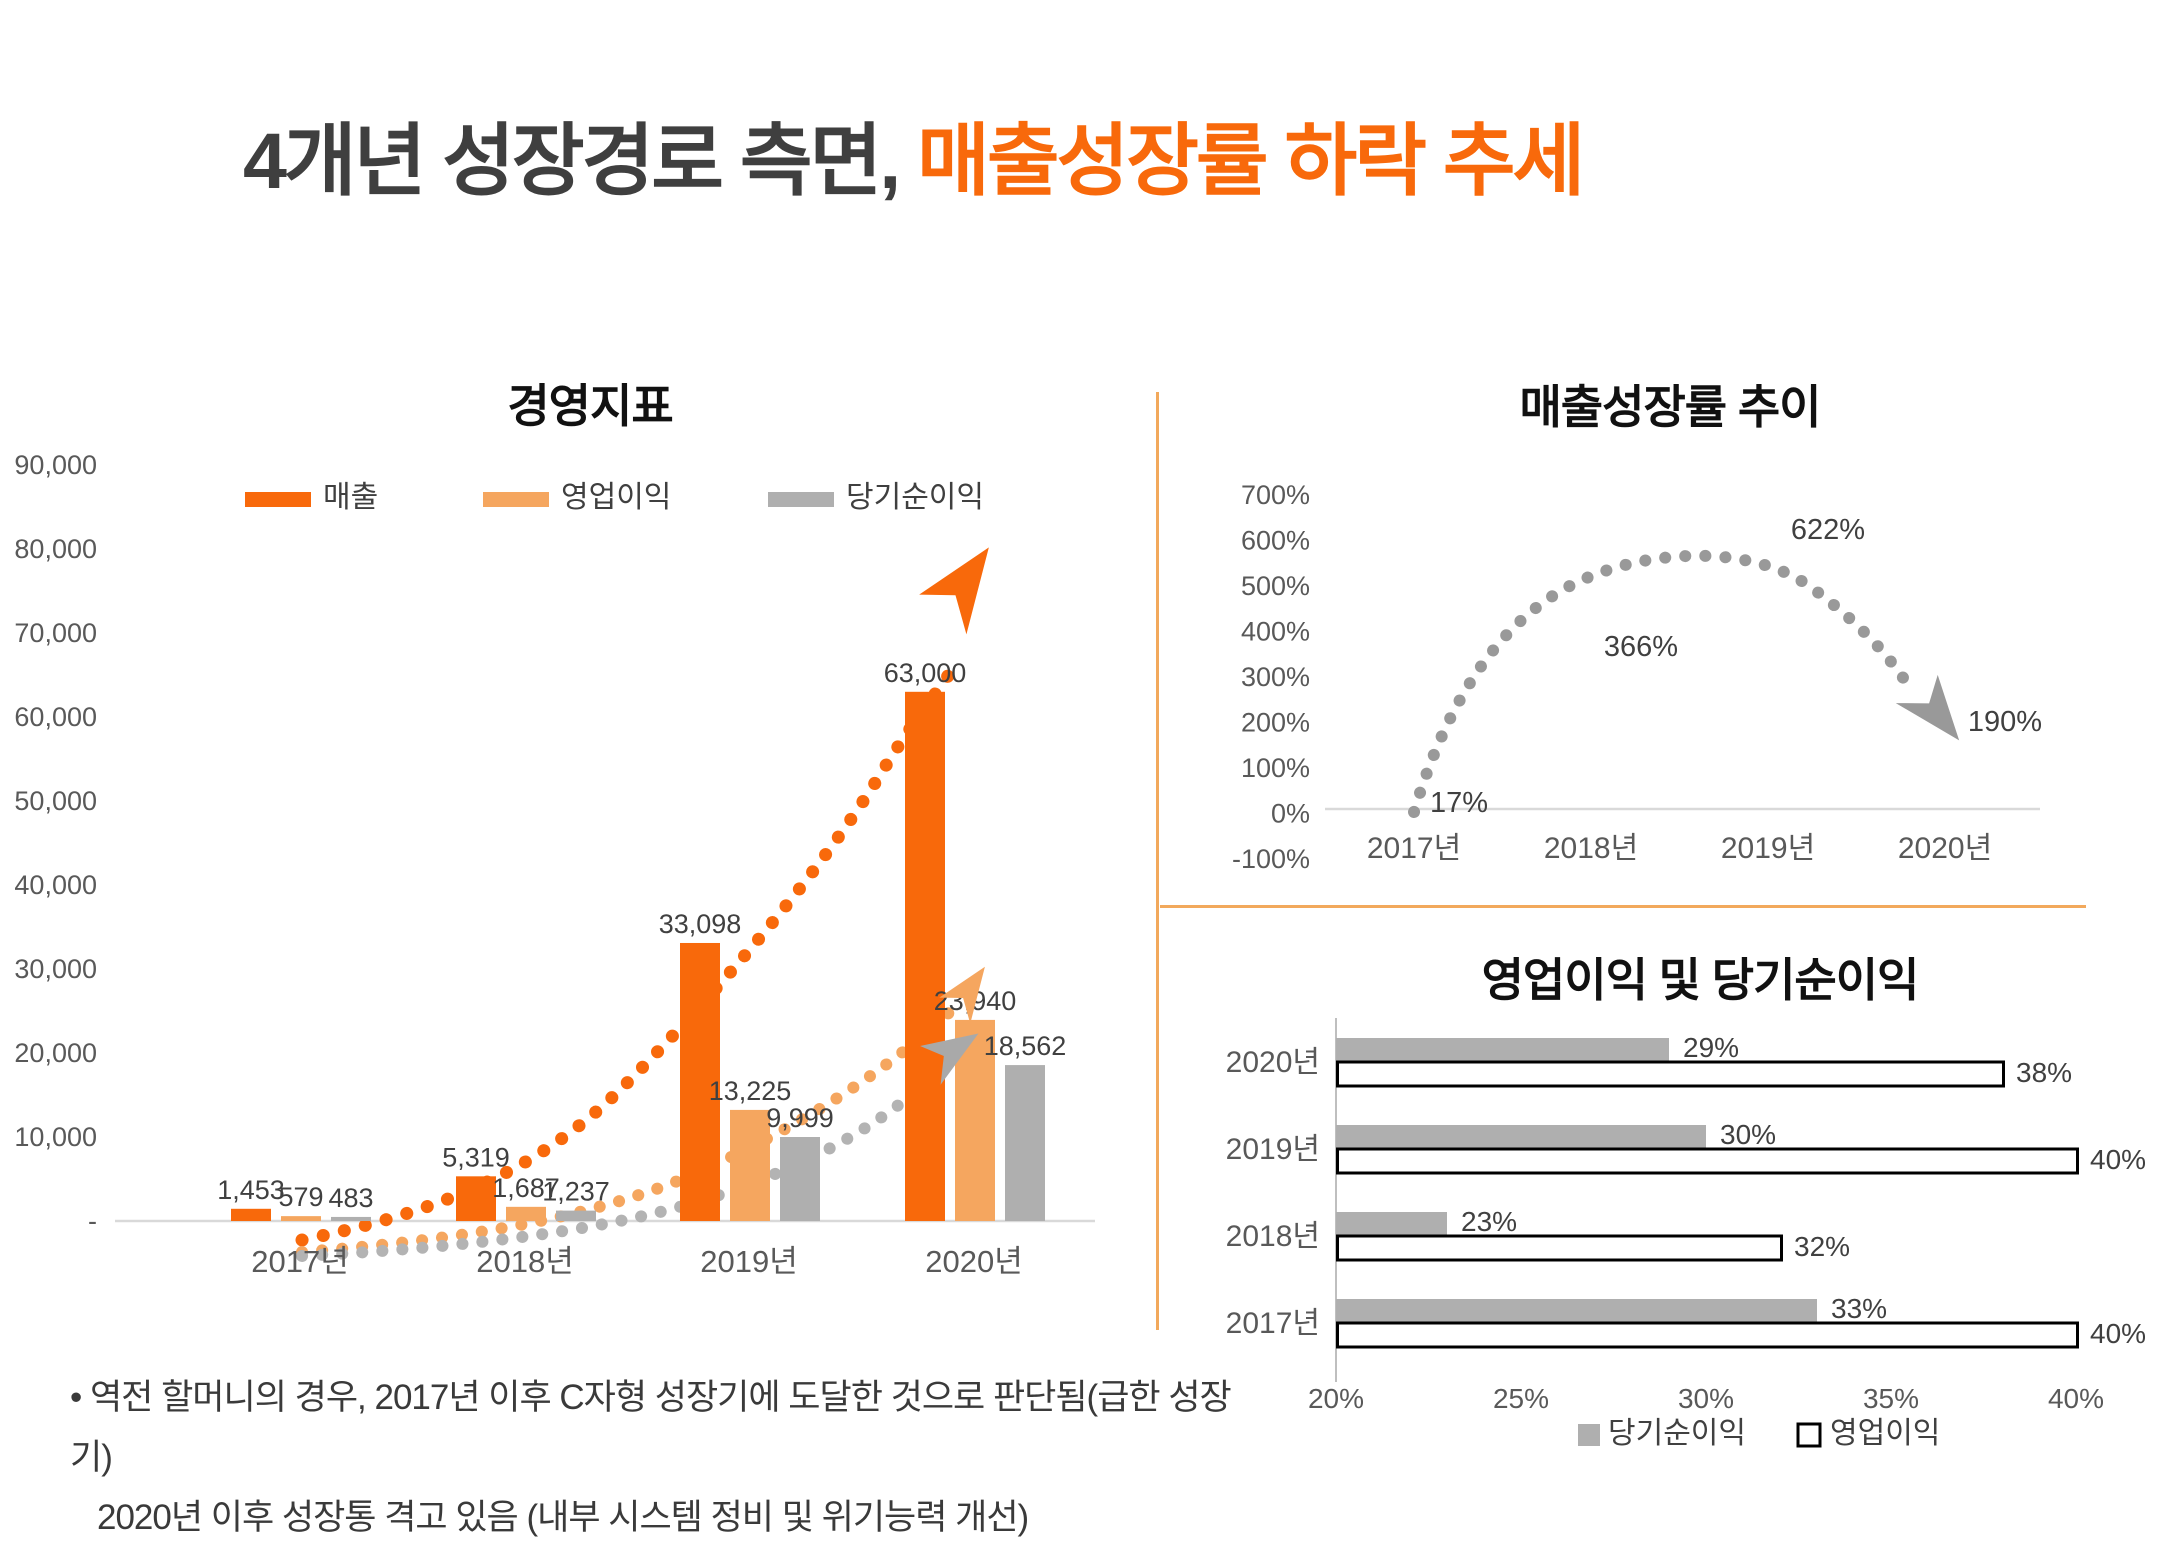  Describe the element at coordinates (1251, 160) in the screenshot. I see `page-title-highlight: 매출성장률 하락 추세` at that location.